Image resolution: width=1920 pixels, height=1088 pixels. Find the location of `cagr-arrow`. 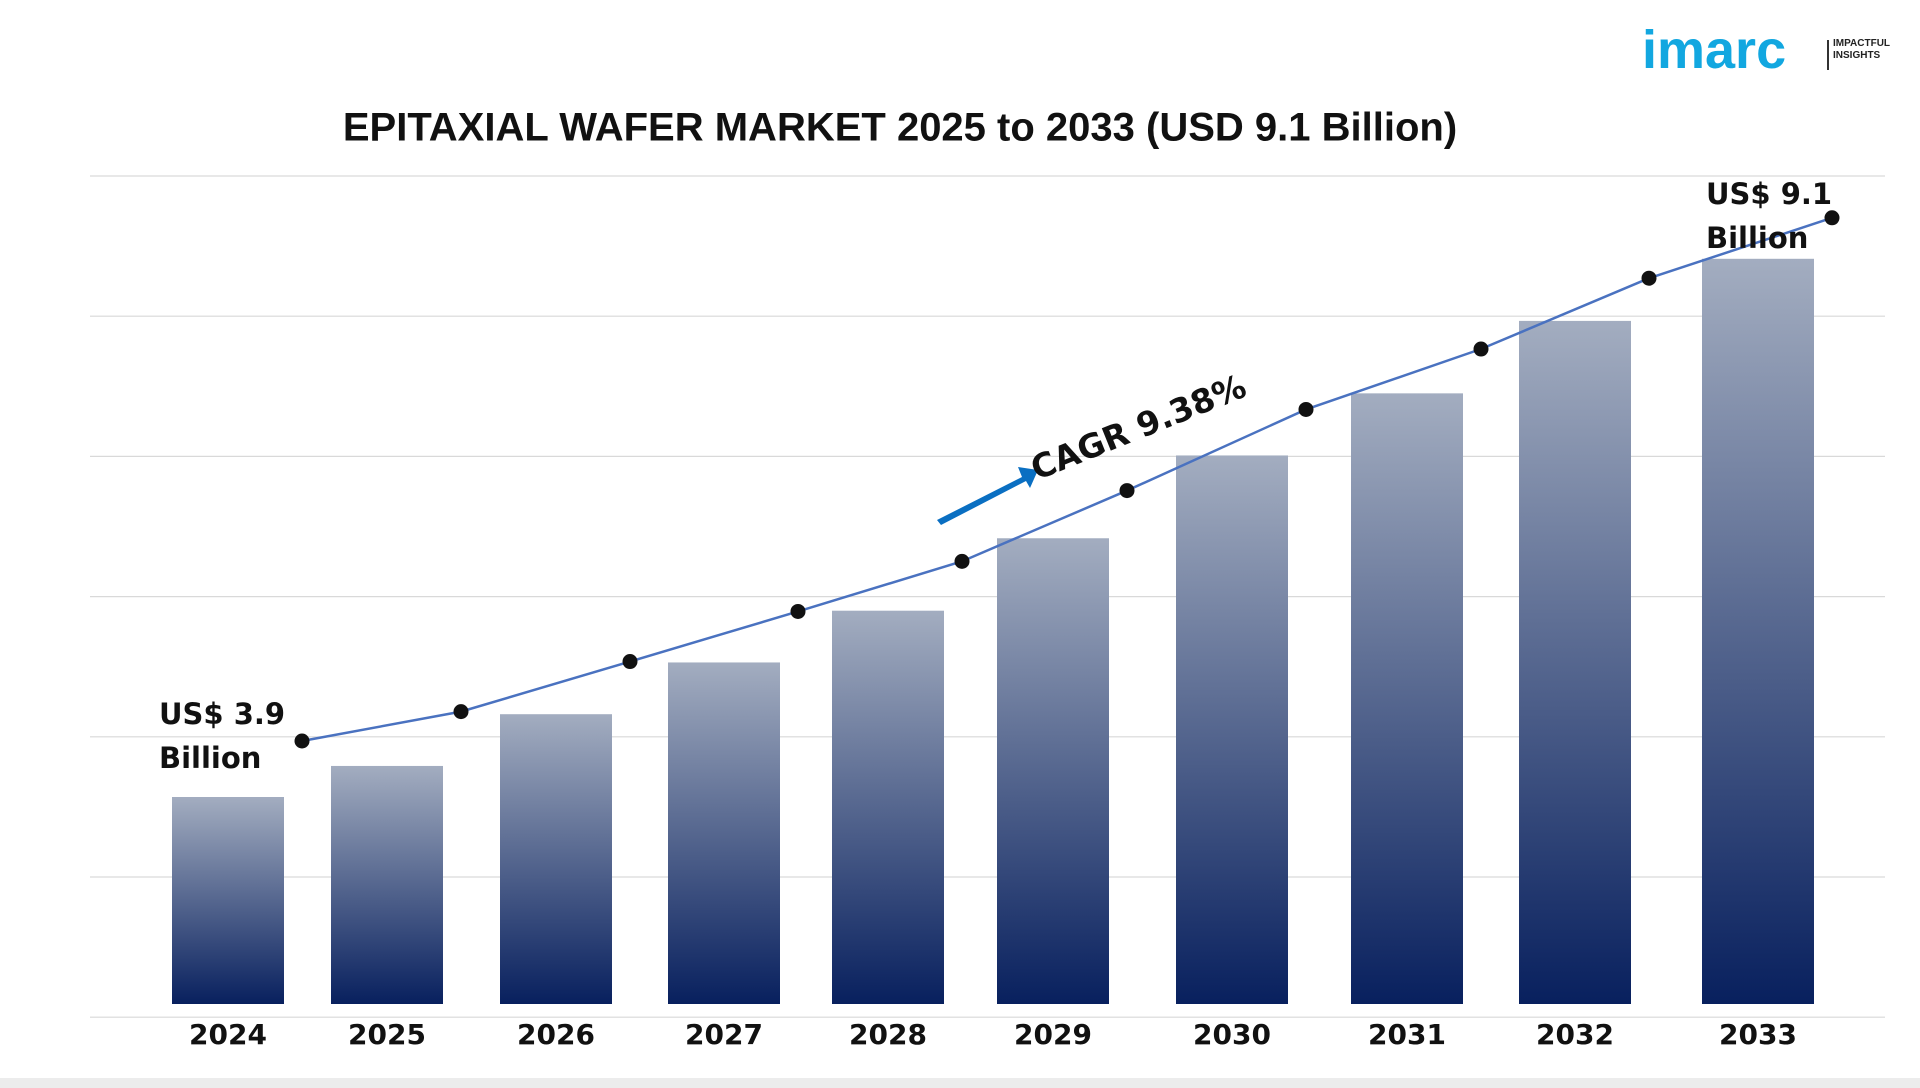

cagr-arrow is located at coordinates (987, 496).